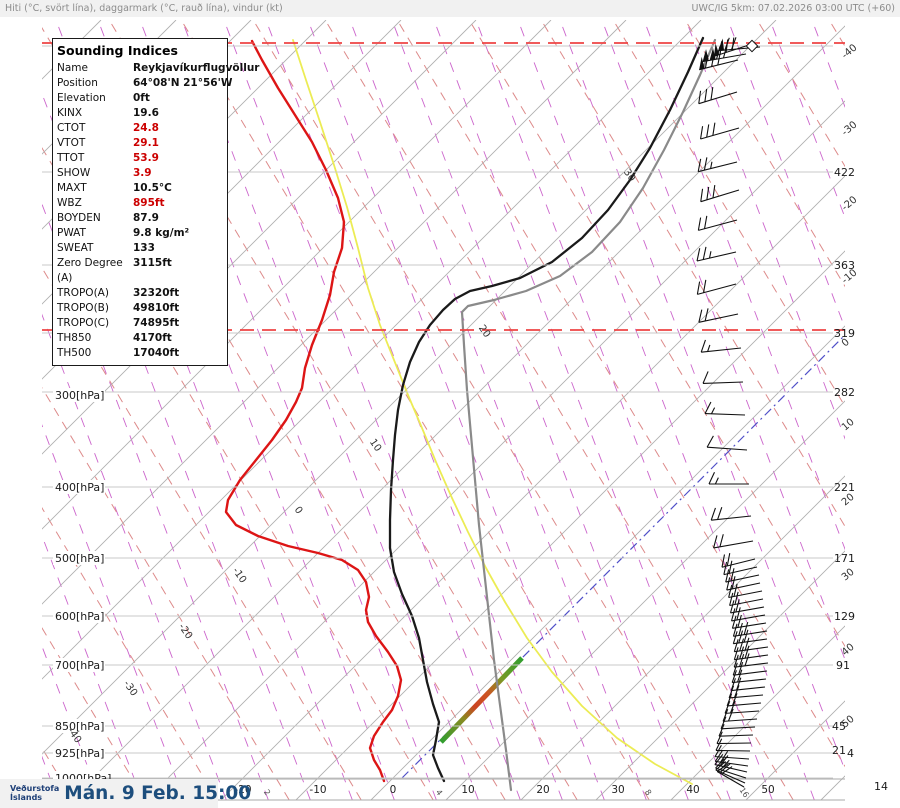  I want to click on index-value: 3.9, so click(142, 173).